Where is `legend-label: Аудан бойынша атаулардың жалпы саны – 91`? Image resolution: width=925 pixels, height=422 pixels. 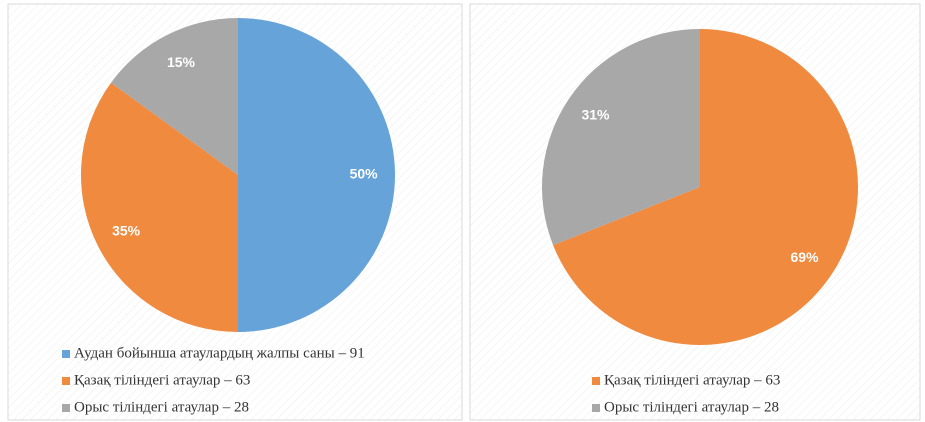 legend-label: Аудан бойынша атаулардың жалпы саны – 91 is located at coordinates (219, 353).